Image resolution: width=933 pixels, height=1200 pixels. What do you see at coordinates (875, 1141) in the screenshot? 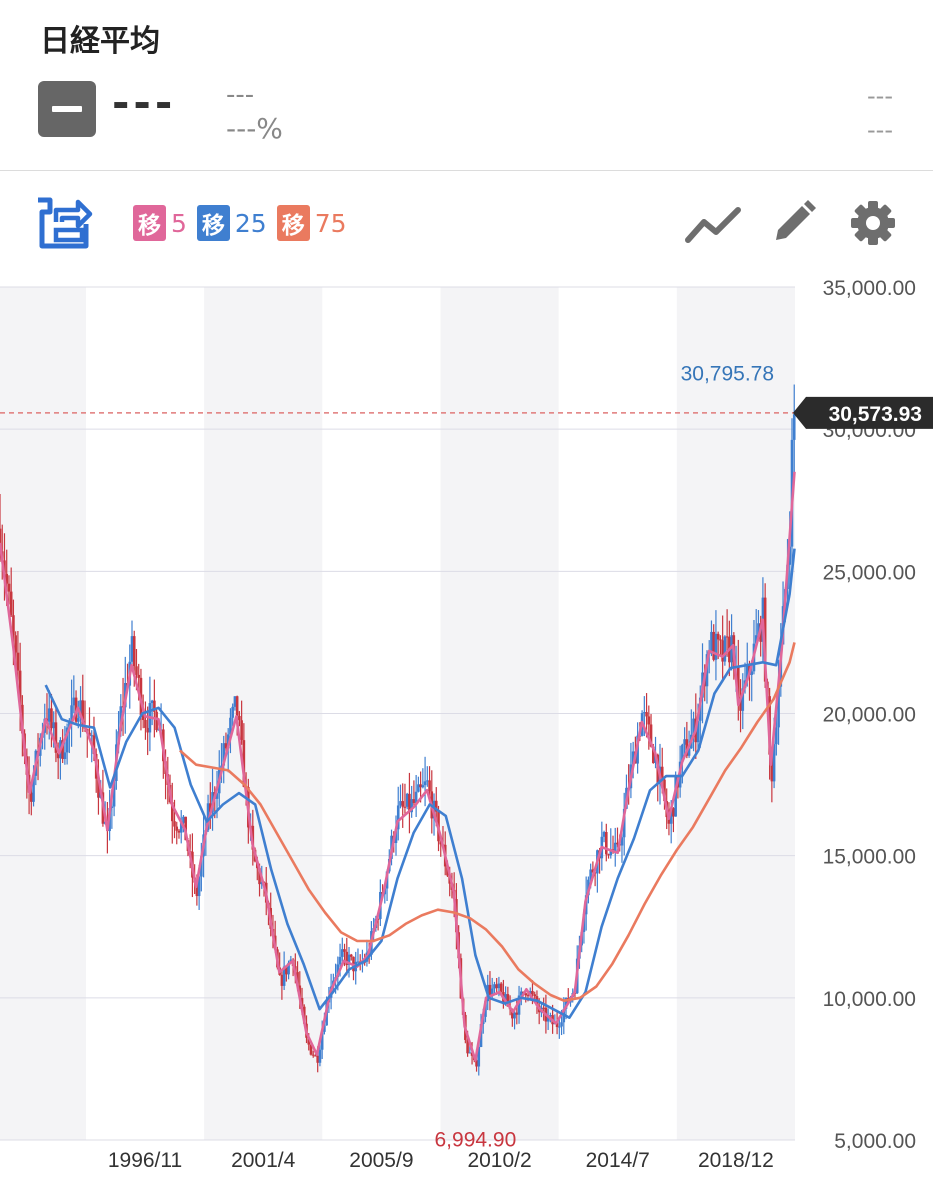
I see `y-tick-label: 5,000.00` at bounding box center [875, 1141].